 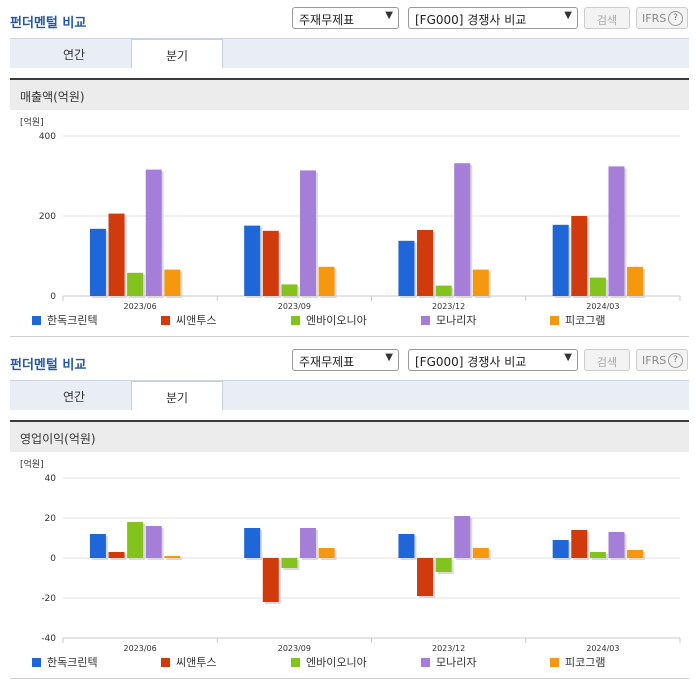 I want to click on x-tick-label: 2023/12, so click(x=448, y=306).